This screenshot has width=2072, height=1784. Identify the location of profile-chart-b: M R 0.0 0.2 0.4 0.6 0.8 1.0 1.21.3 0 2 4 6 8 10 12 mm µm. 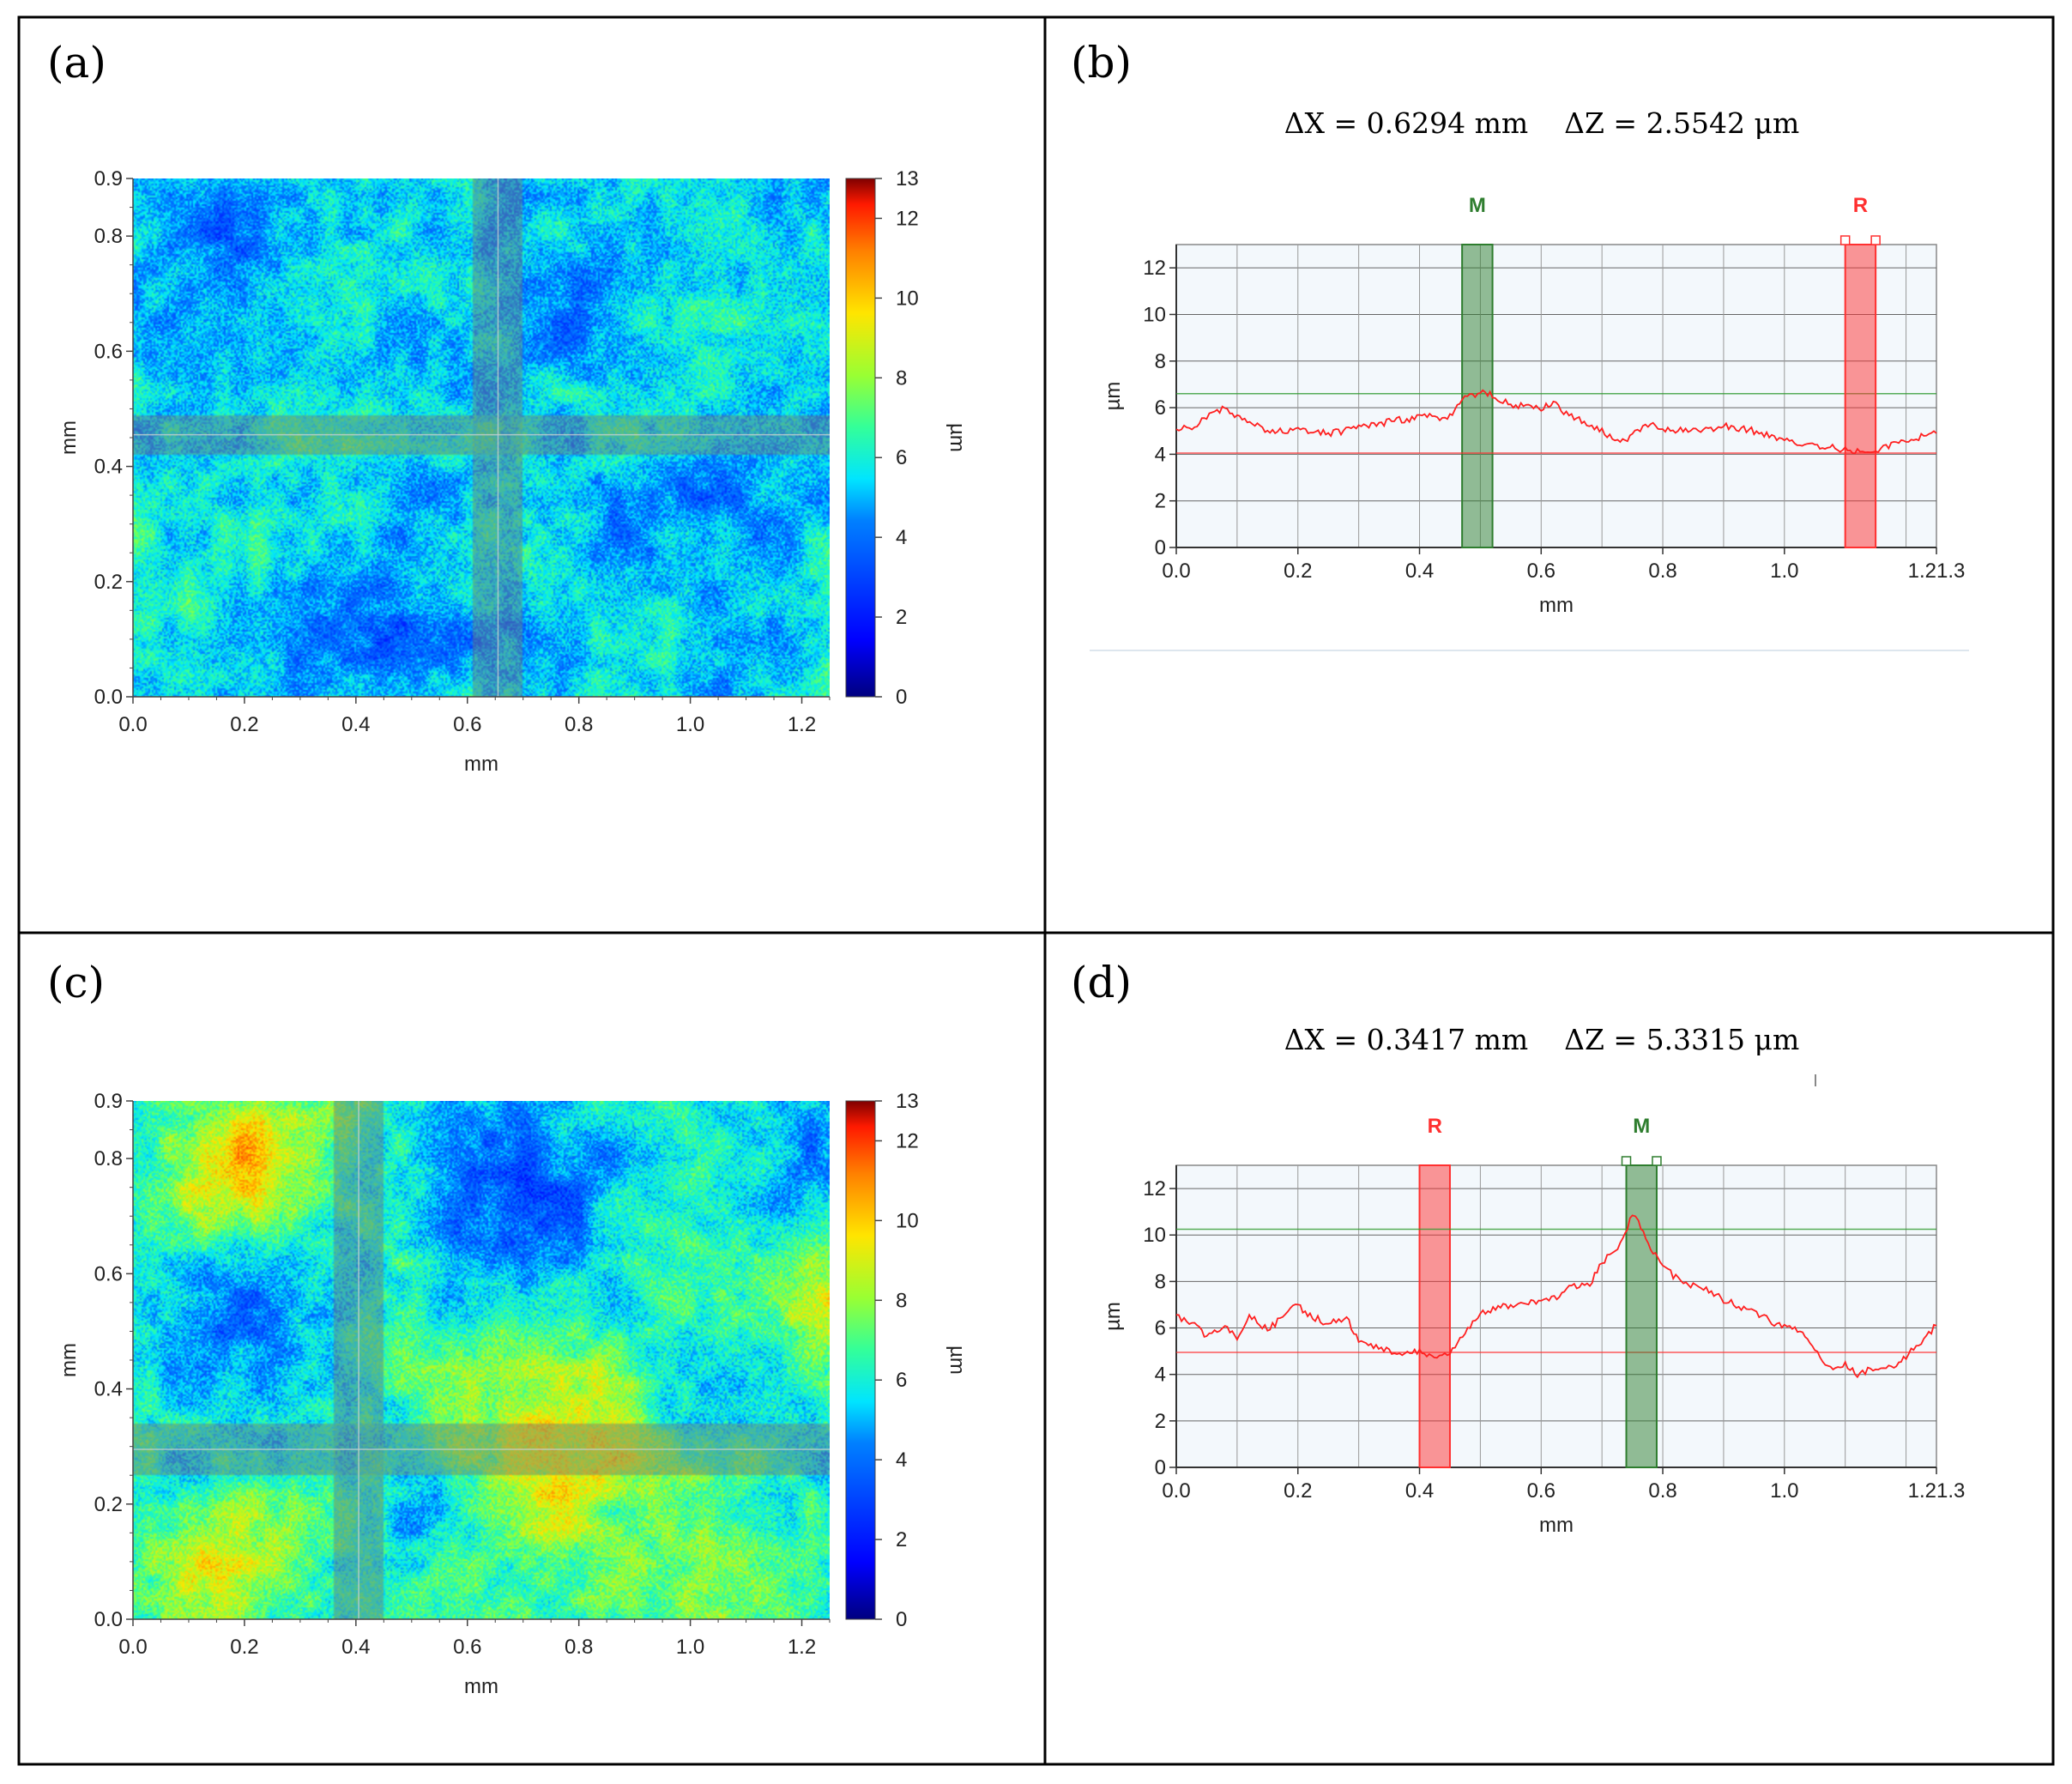
(1533, 405).